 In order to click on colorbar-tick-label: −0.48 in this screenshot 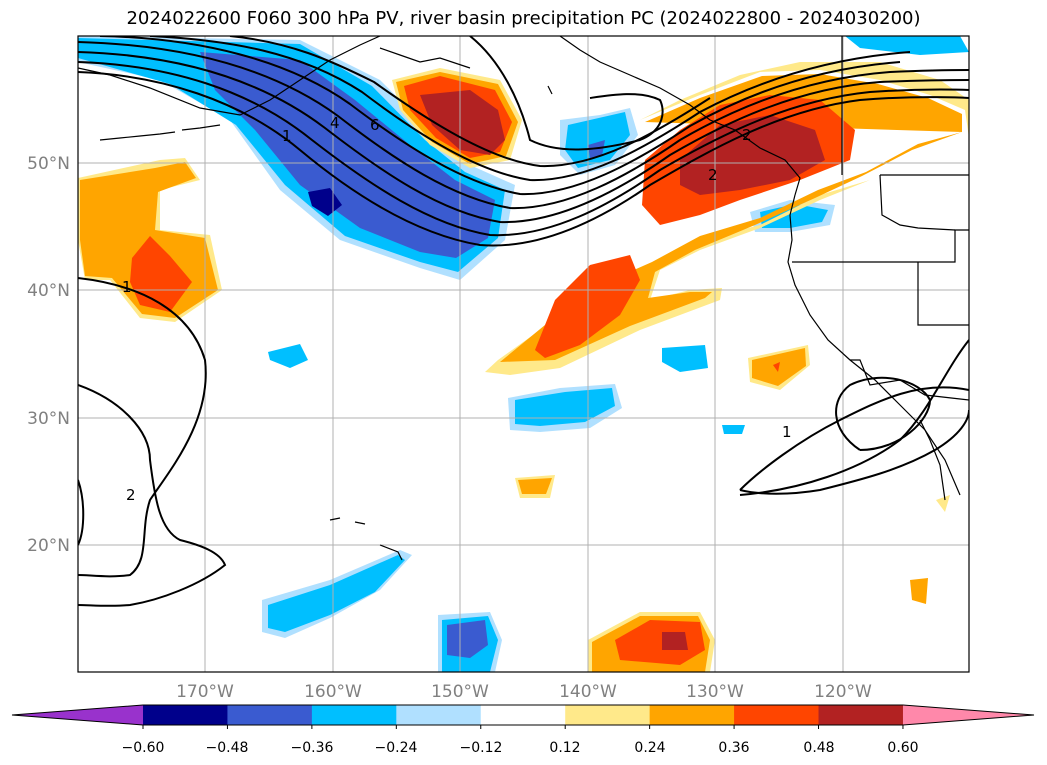, I will do `click(227, 748)`.